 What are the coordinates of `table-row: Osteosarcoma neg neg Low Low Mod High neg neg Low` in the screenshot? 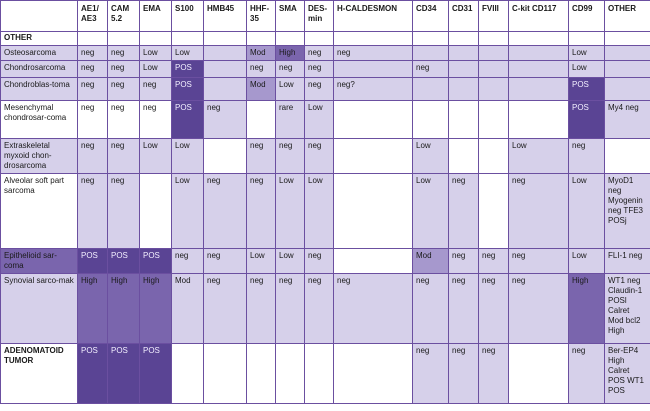 It's located at (325, 53).